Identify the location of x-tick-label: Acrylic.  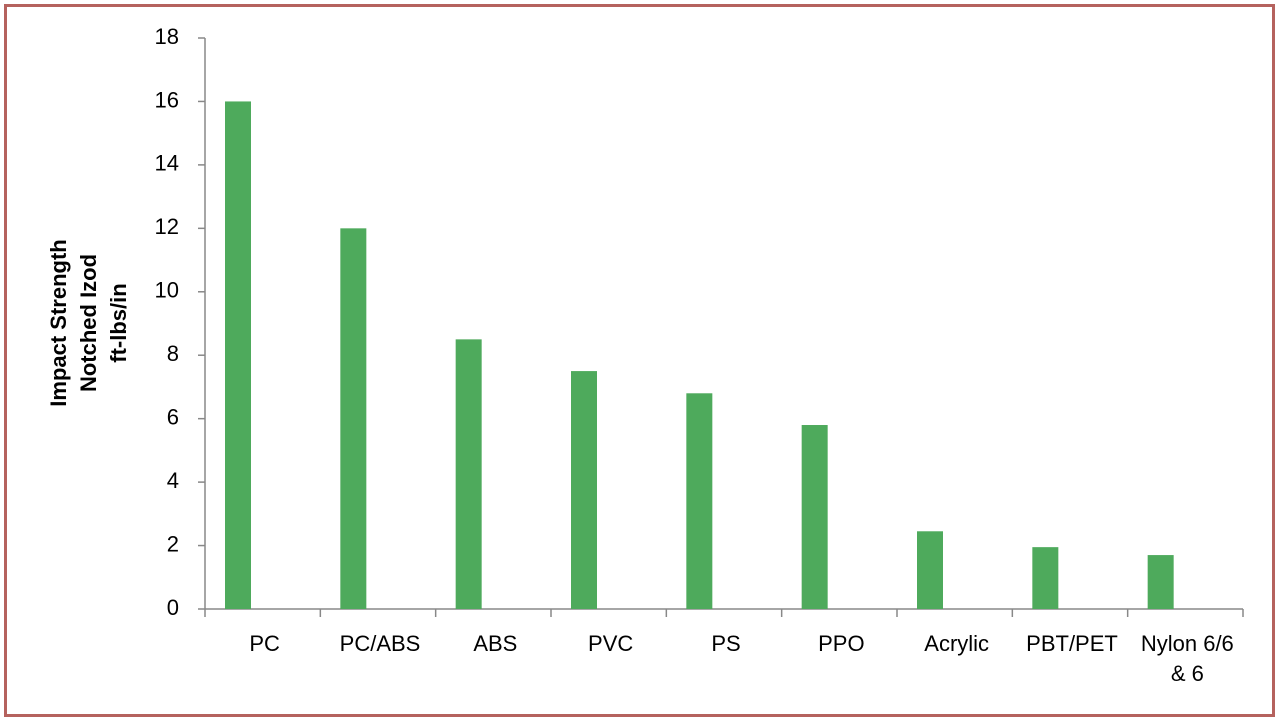
(957, 643).